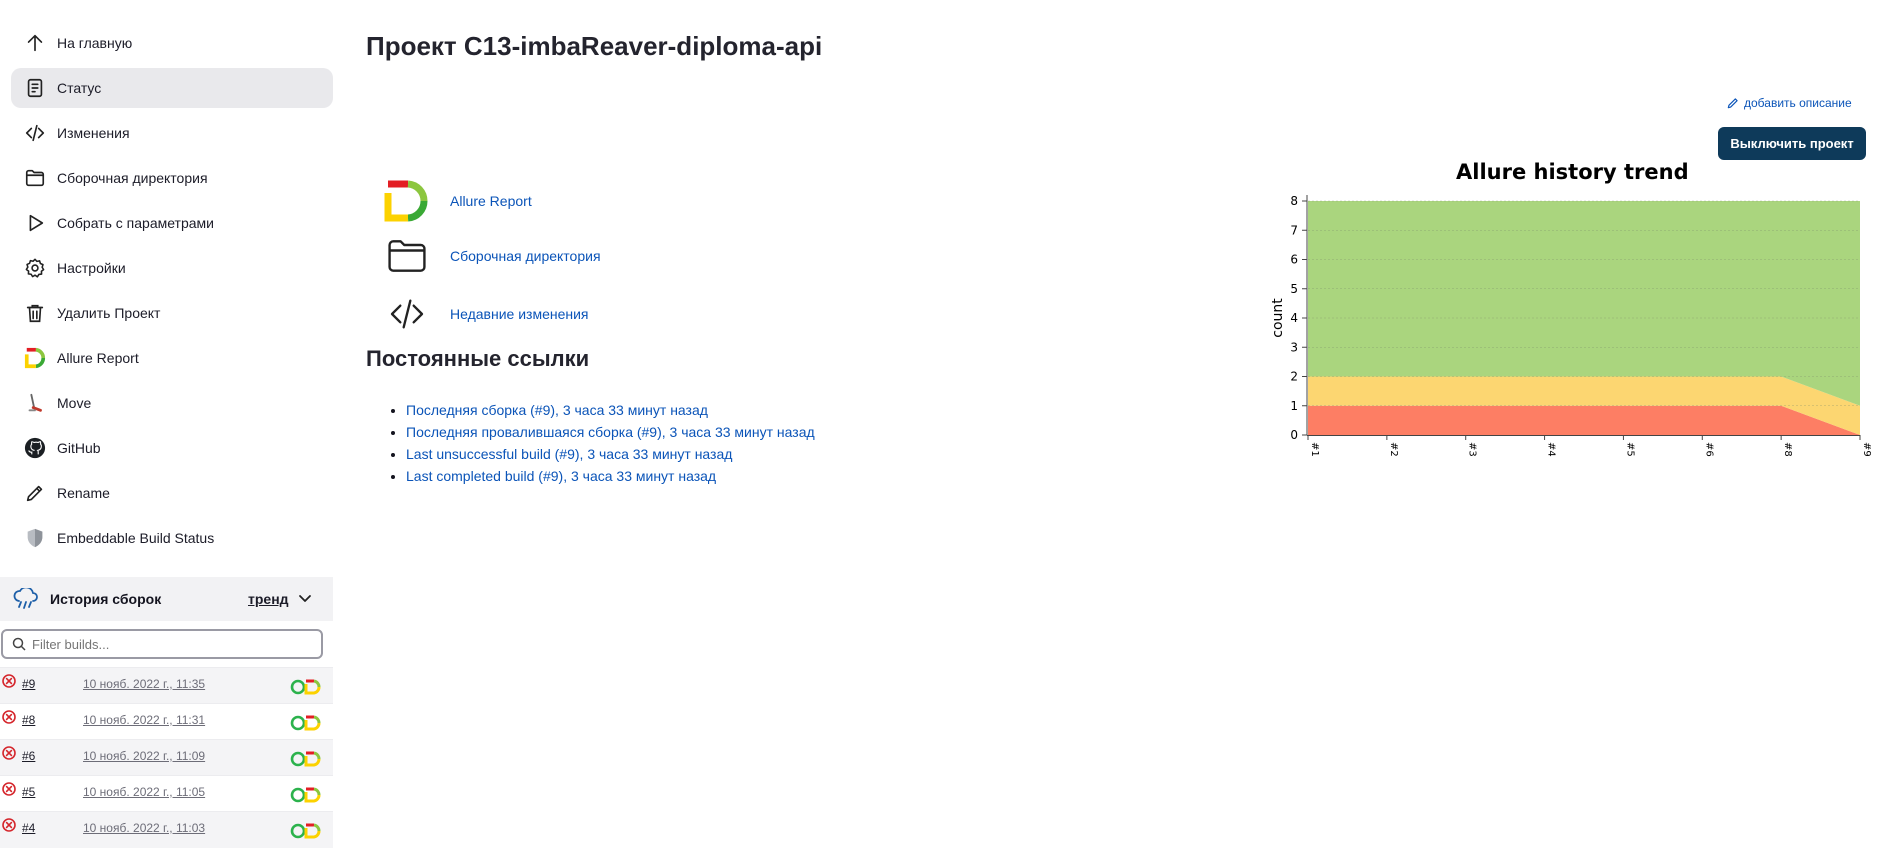  What do you see at coordinates (1294, 347) in the screenshot?
I see `chart-y-tick-label: 3` at bounding box center [1294, 347].